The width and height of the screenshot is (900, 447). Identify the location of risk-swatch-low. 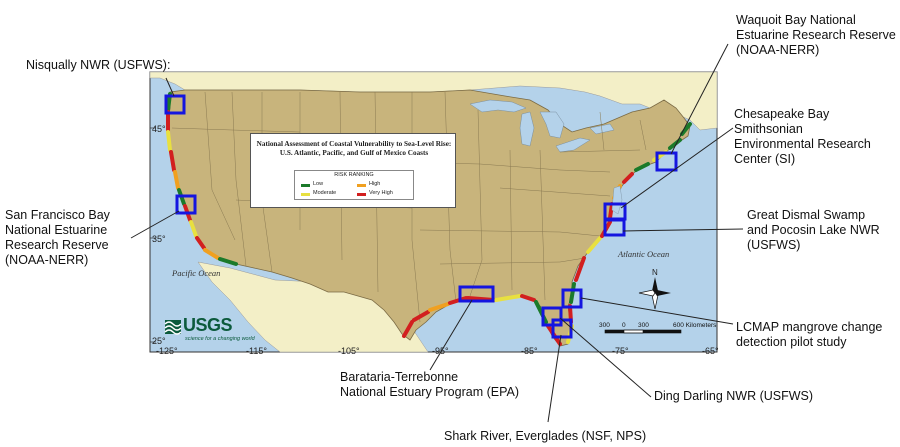
(305, 185).